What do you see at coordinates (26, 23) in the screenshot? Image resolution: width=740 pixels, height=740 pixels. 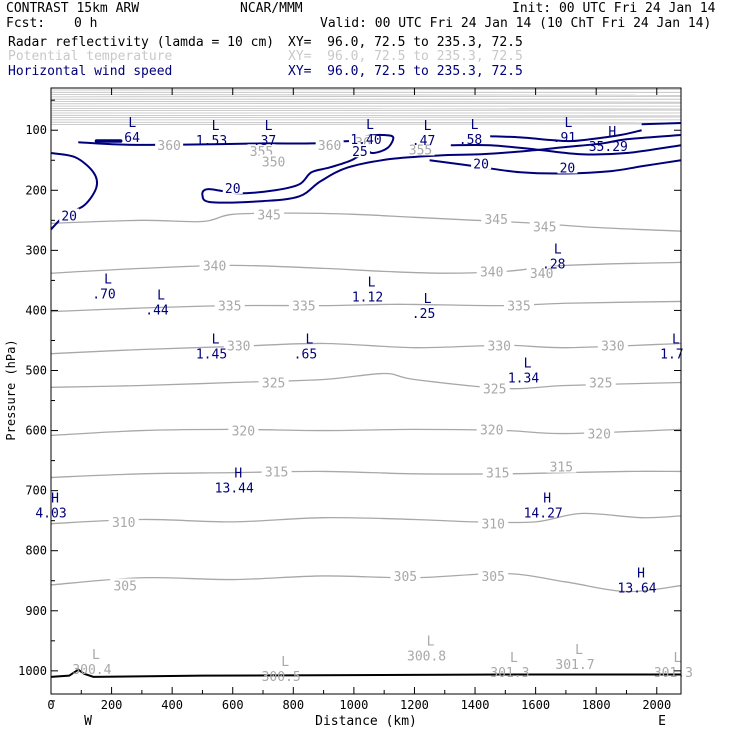 I see `forecast-label: Fcst:` at bounding box center [26, 23].